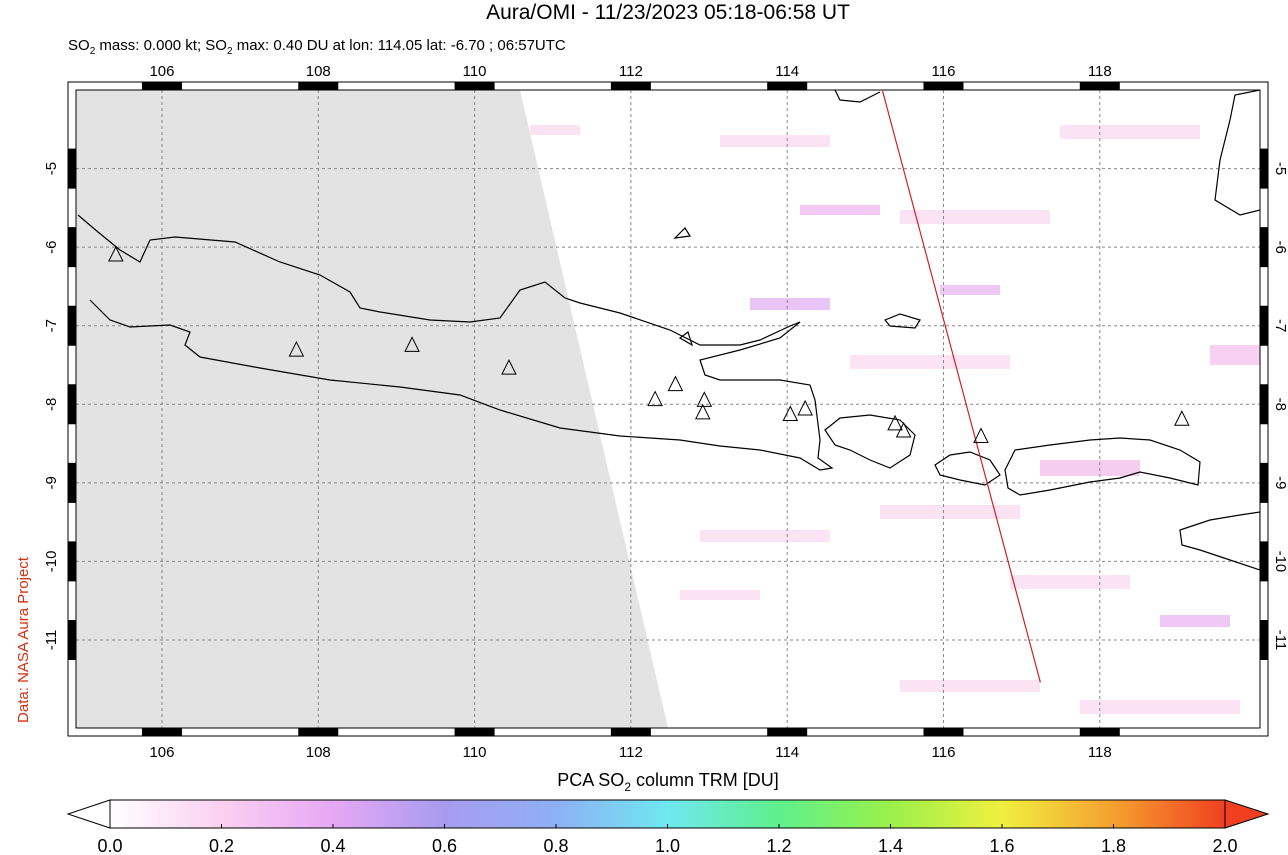 This screenshot has height=855, width=1288. Describe the element at coordinates (667, 845) in the screenshot. I see `colorbar-tick-label: 1.0` at that location.